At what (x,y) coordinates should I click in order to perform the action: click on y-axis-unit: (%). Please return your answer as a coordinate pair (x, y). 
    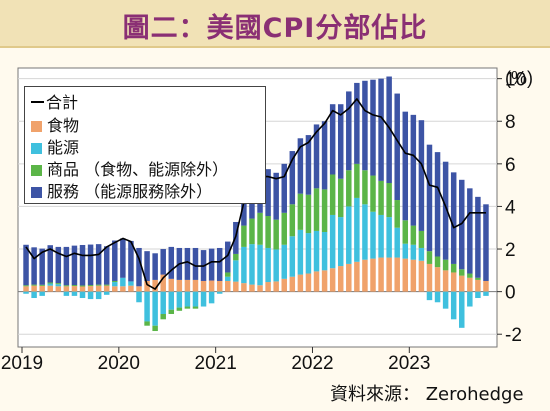
    Looking at the image, I should click on (519, 78).